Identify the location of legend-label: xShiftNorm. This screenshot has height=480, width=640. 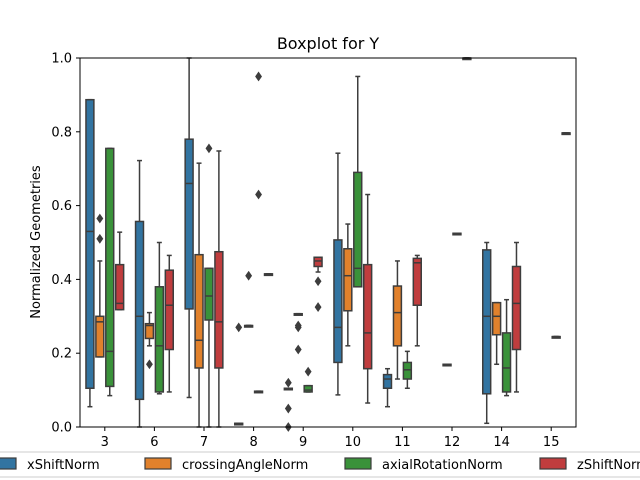
(63, 465).